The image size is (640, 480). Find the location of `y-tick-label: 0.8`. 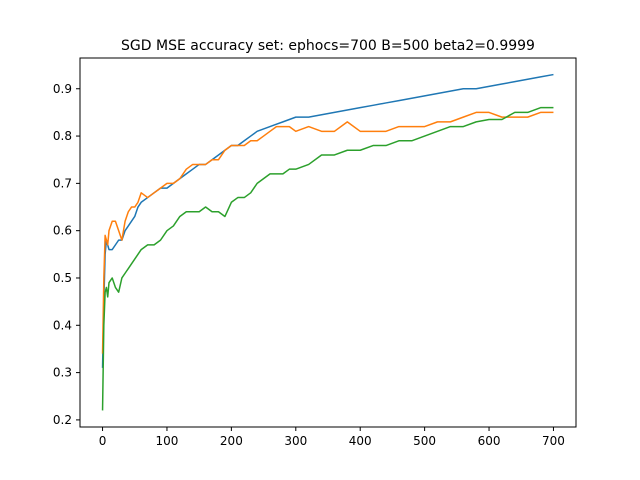

y-tick-label: 0.8 is located at coordinates (62, 136).